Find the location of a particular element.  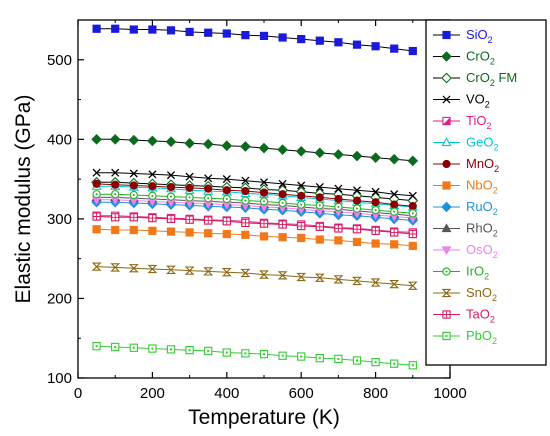

legend-item: NbO2 is located at coordinates (465, 187).